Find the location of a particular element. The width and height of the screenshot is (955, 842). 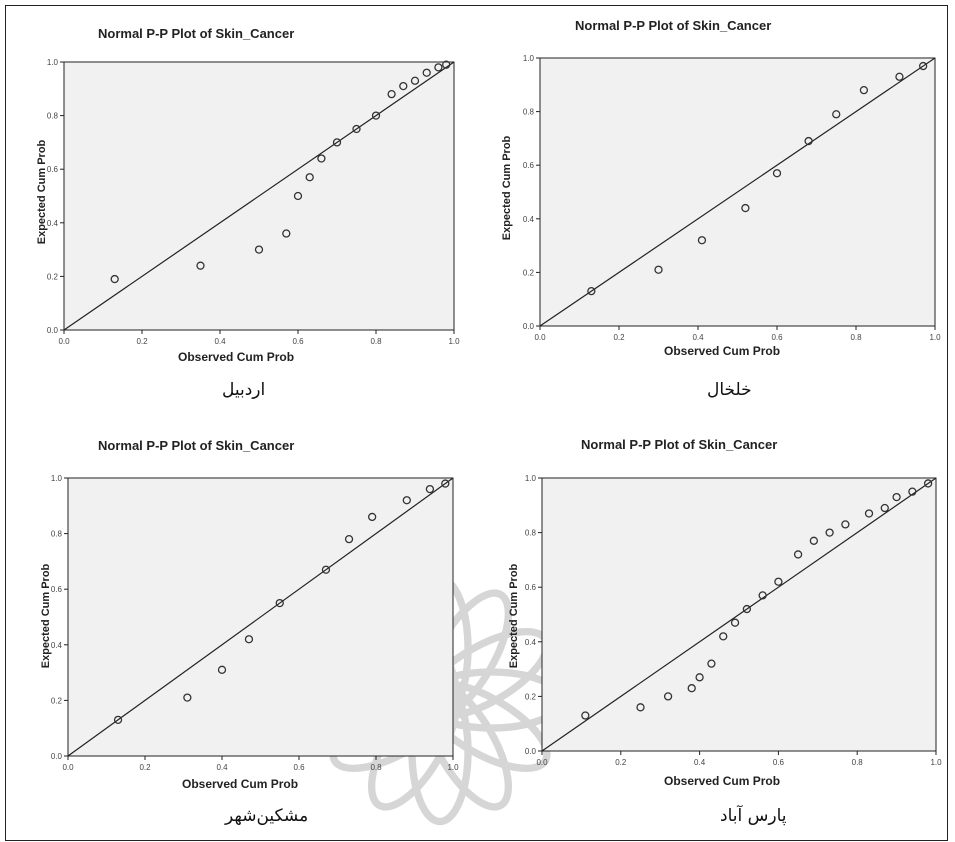

region-caption: اردبیل is located at coordinates (244, 390).